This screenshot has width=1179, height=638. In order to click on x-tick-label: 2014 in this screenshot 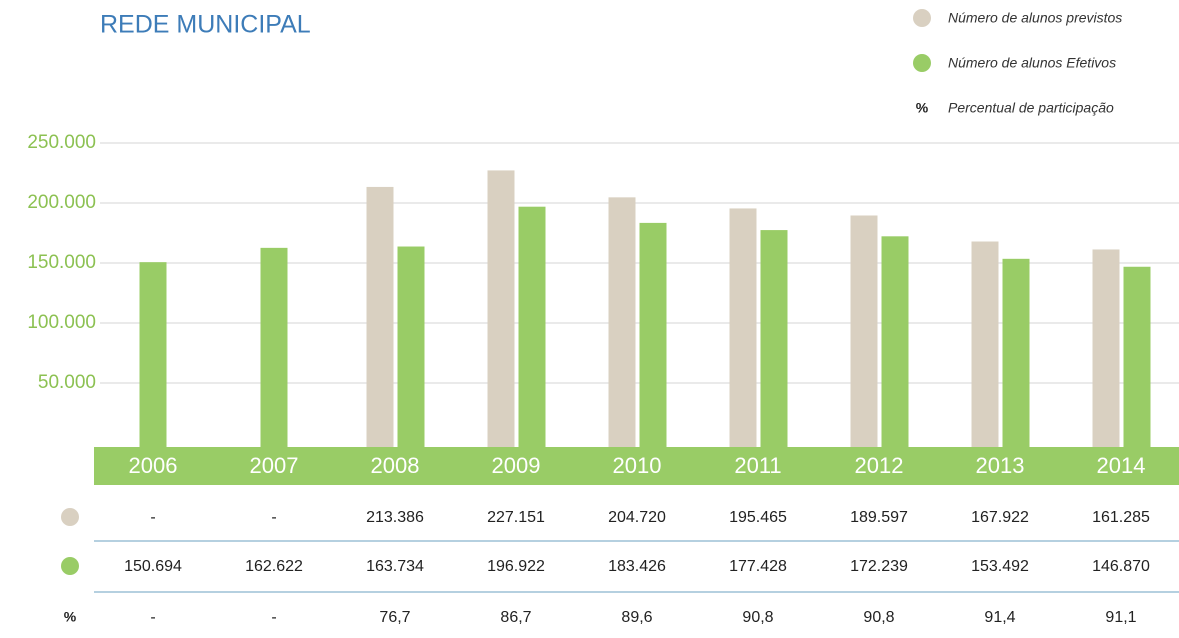, I will do `click(1121, 465)`.